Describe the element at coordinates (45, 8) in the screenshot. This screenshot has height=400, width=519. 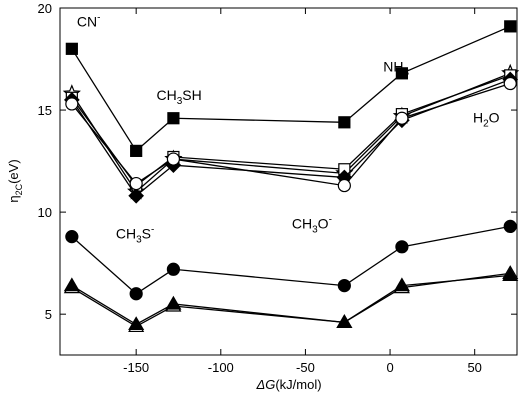
I see `y-tick-label: 20` at that location.